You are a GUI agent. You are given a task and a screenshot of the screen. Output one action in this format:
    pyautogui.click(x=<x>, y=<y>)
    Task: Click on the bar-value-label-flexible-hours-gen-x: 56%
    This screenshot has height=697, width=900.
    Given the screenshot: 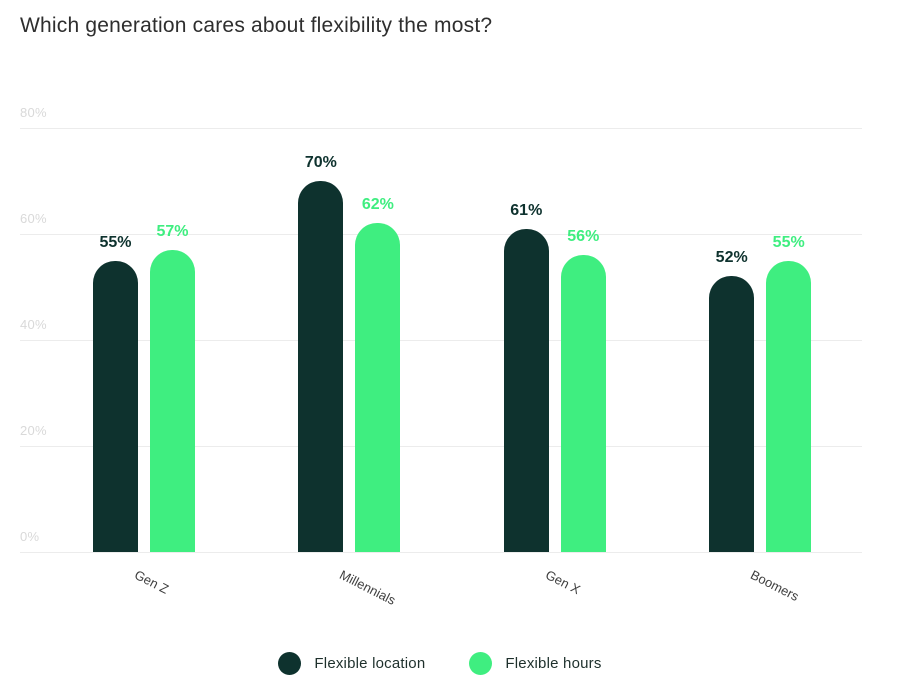 What is the action you would take?
    pyautogui.click(x=583, y=237)
    